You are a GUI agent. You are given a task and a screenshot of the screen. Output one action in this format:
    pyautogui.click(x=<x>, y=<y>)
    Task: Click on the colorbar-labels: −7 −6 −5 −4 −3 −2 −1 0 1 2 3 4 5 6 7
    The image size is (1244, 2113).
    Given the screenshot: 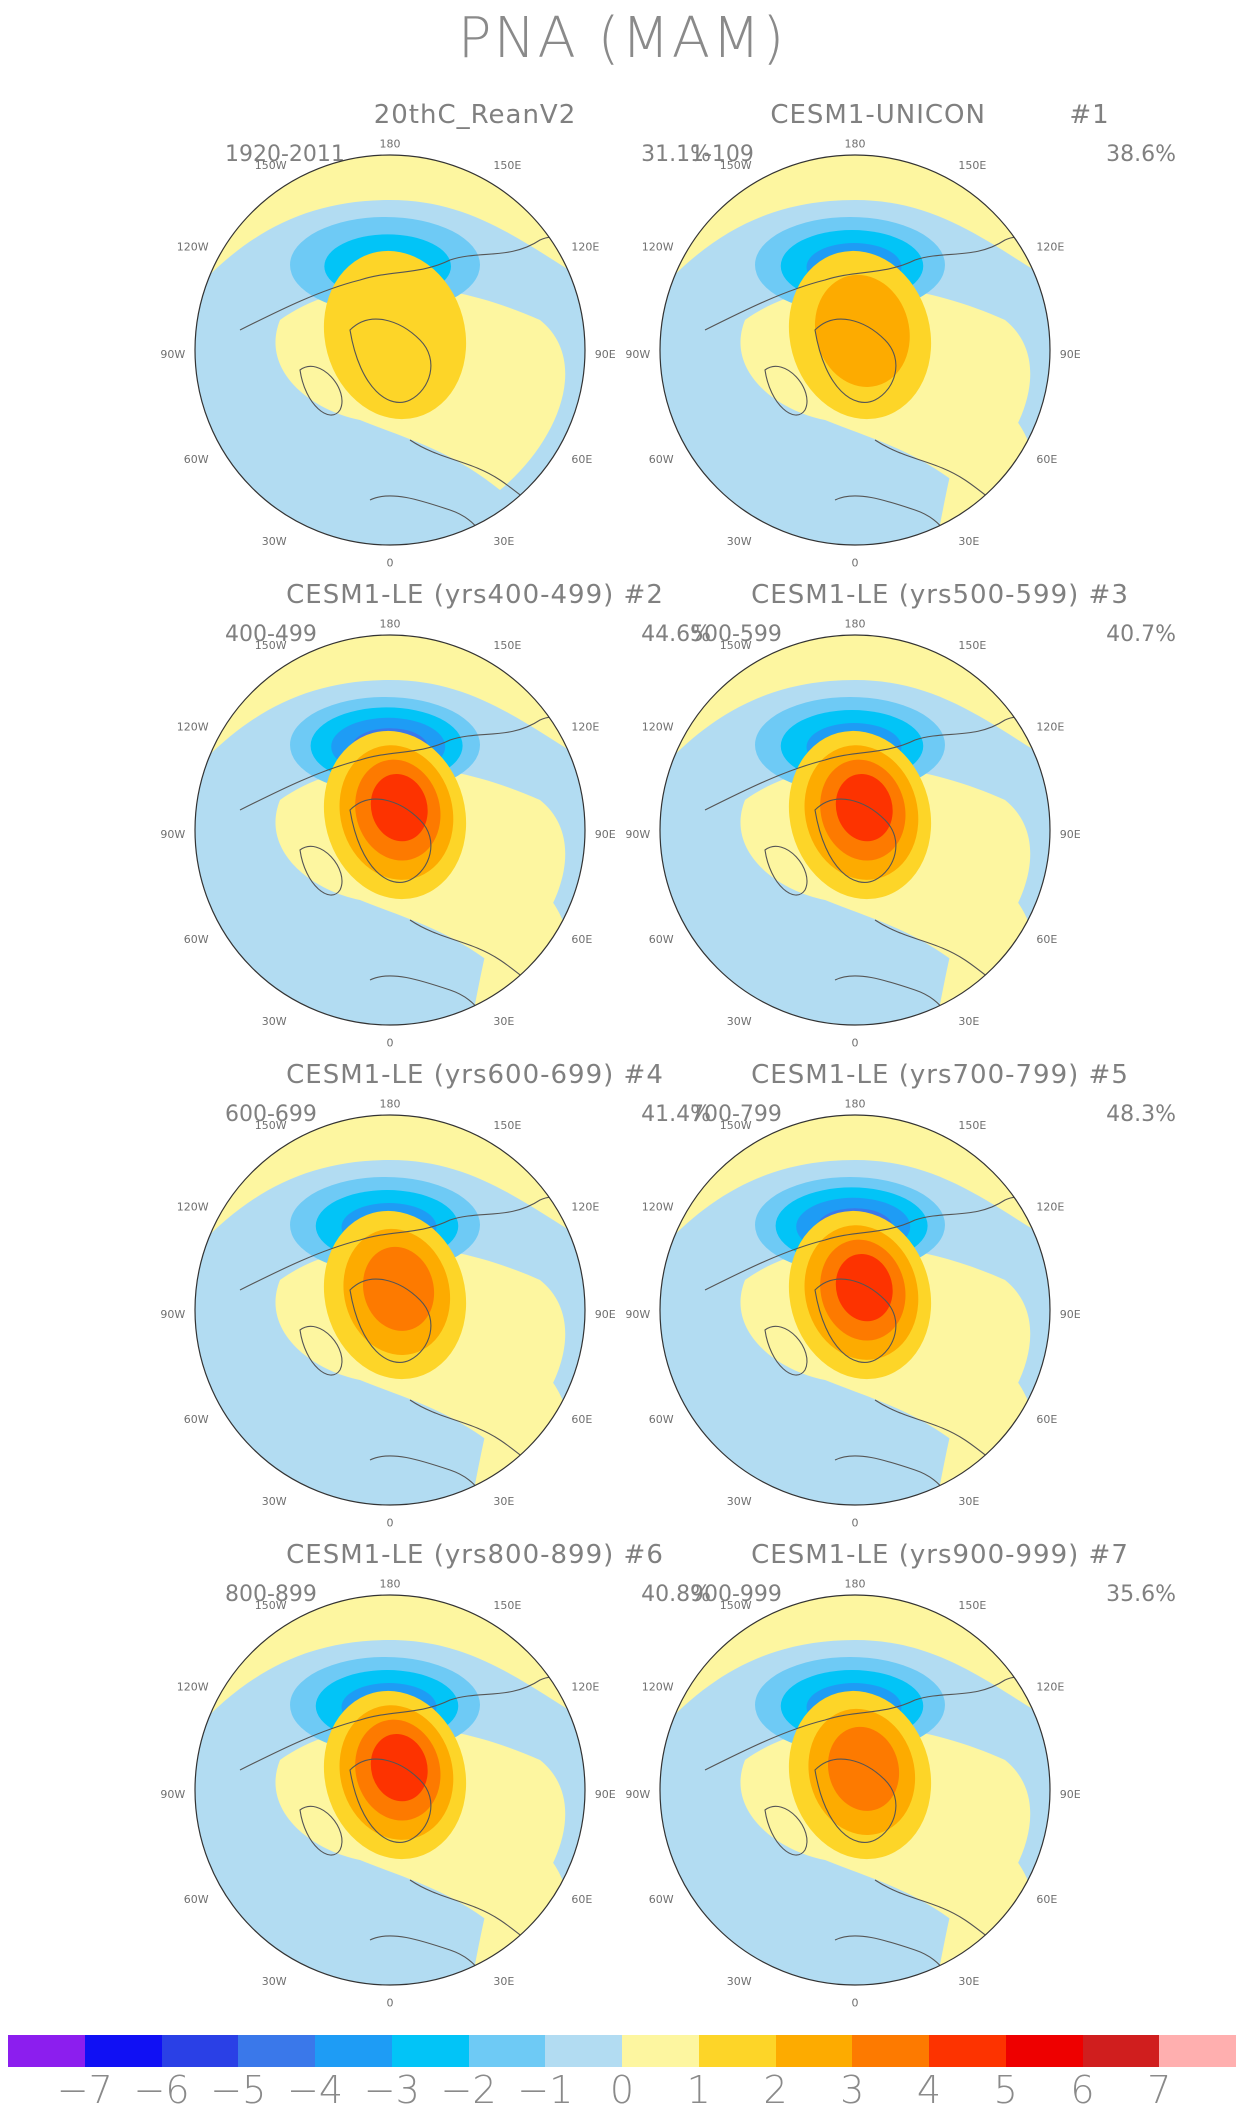 What is the action you would take?
    pyautogui.click(x=622, y=2090)
    